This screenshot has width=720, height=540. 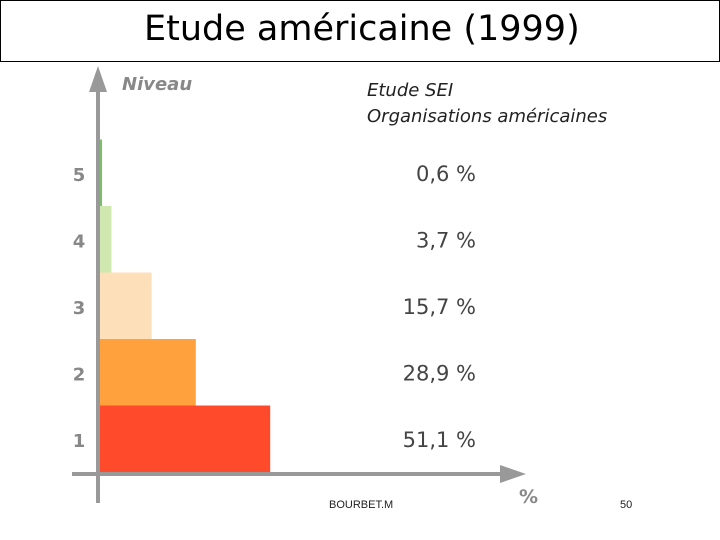 What do you see at coordinates (79, 241) in the screenshot?
I see `level-label-4: 4` at bounding box center [79, 241].